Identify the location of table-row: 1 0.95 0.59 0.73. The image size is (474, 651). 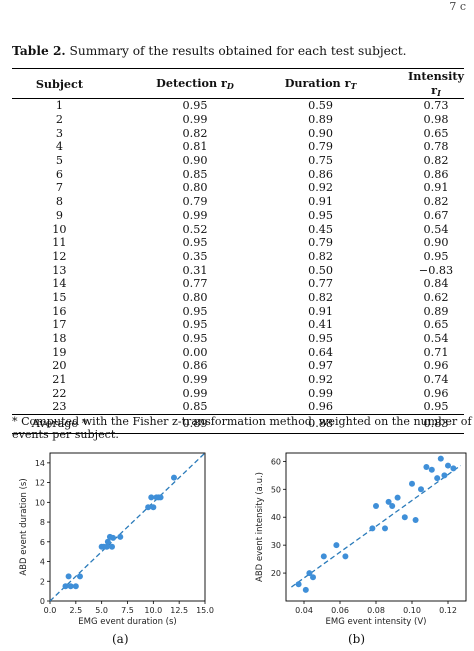
(238, 106).